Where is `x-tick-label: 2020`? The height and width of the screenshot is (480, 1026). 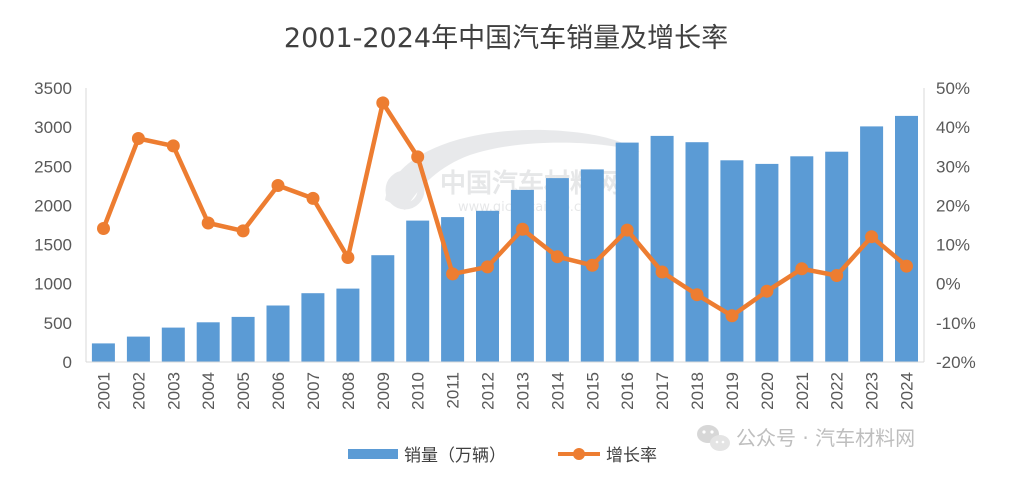
x-tick-label: 2020 is located at coordinates (767, 391).